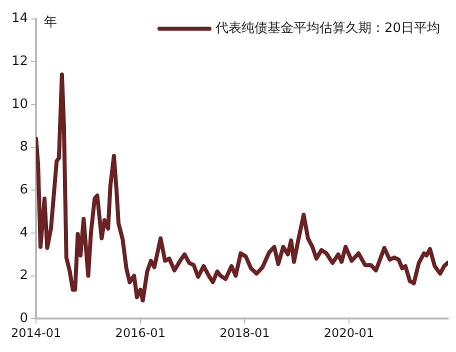 This screenshot has height=352, width=456. What do you see at coordinates (327, 28) in the screenshot?
I see `legend-label: 代表纯债基金平均估算久期：20日平均` at bounding box center [327, 28].